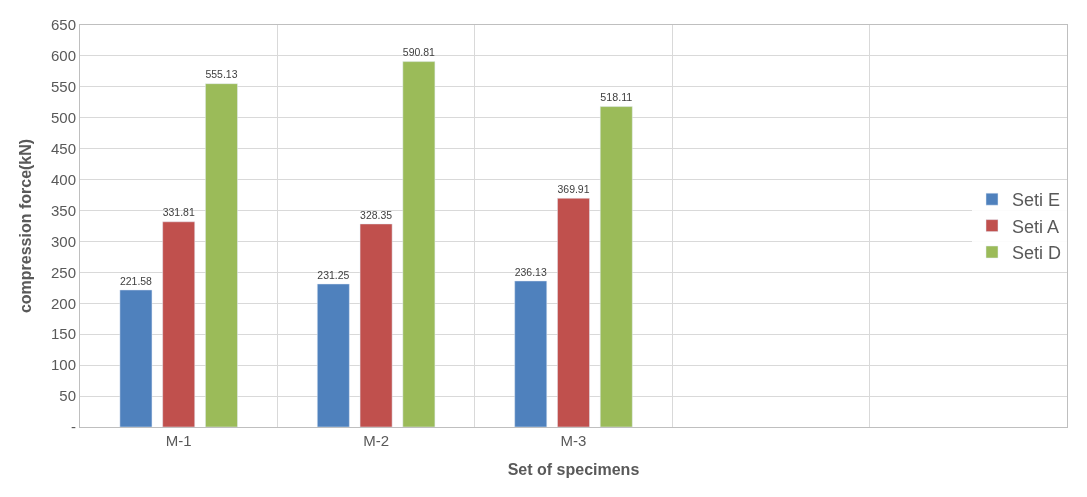 The width and height of the screenshot is (1087, 497). Describe the element at coordinates (1036, 226) in the screenshot. I see `legend-label: Seti A` at that location.